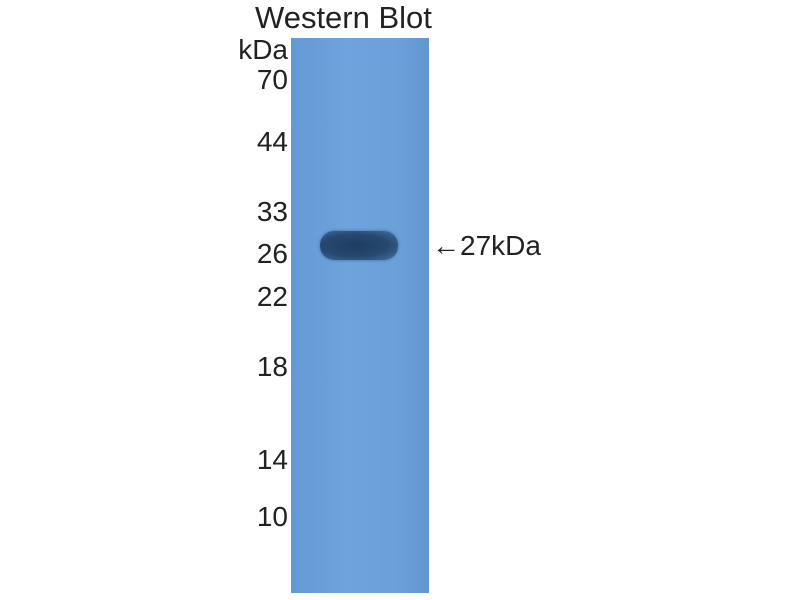 The width and height of the screenshot is (800, 600). What do you see at coordinates (272, 141) in the screenshot?
I see `marker-44: 44` at bounding box center [272, 141].